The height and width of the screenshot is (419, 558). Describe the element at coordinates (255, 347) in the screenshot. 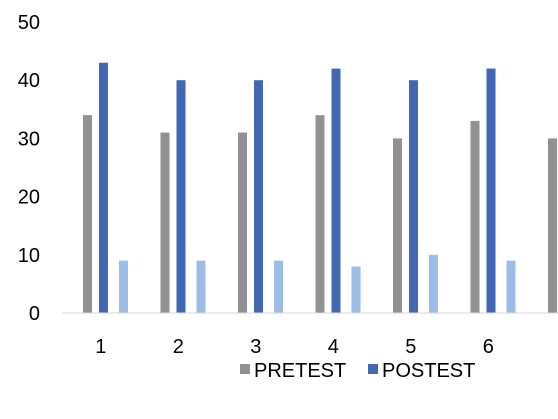

I see `x-tick-label: 3` at that location.